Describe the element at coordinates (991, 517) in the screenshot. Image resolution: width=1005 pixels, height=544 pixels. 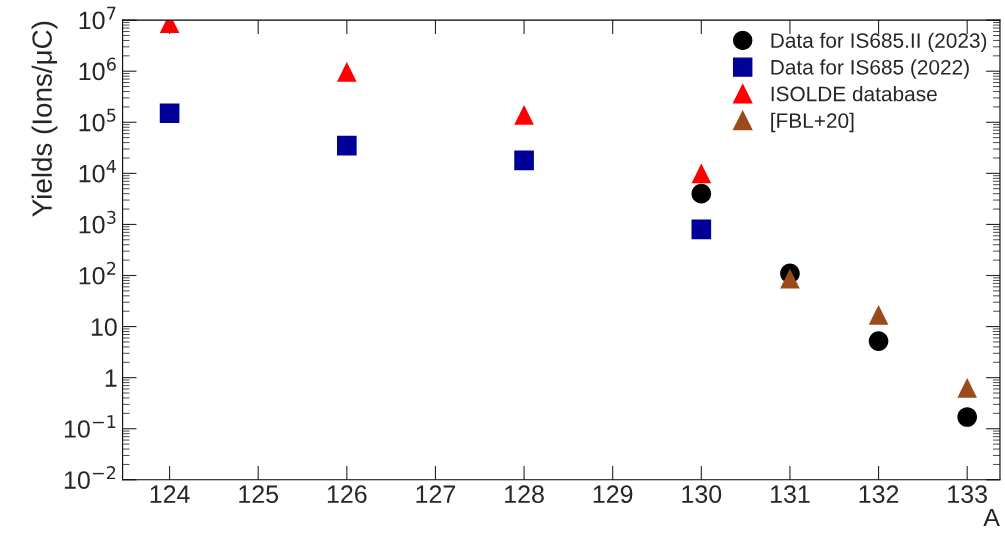
I see `x-axis-title: A` at that location.